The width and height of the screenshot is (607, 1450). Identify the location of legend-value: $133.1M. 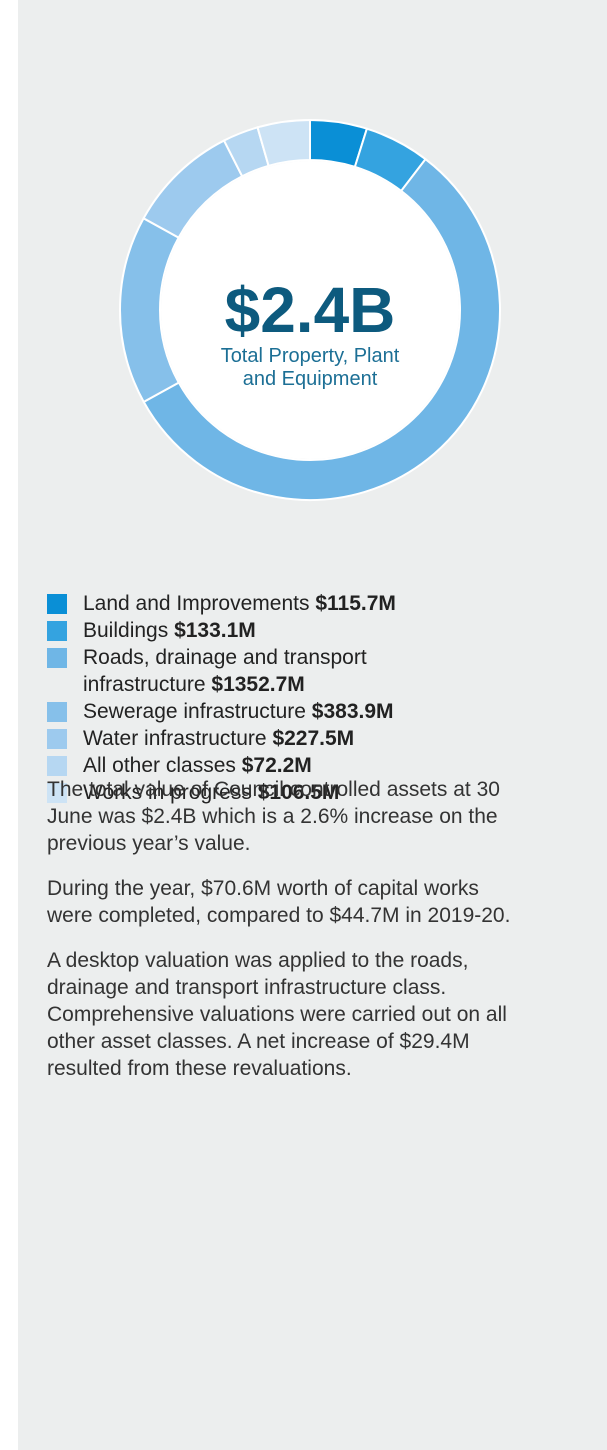
(215, 630).